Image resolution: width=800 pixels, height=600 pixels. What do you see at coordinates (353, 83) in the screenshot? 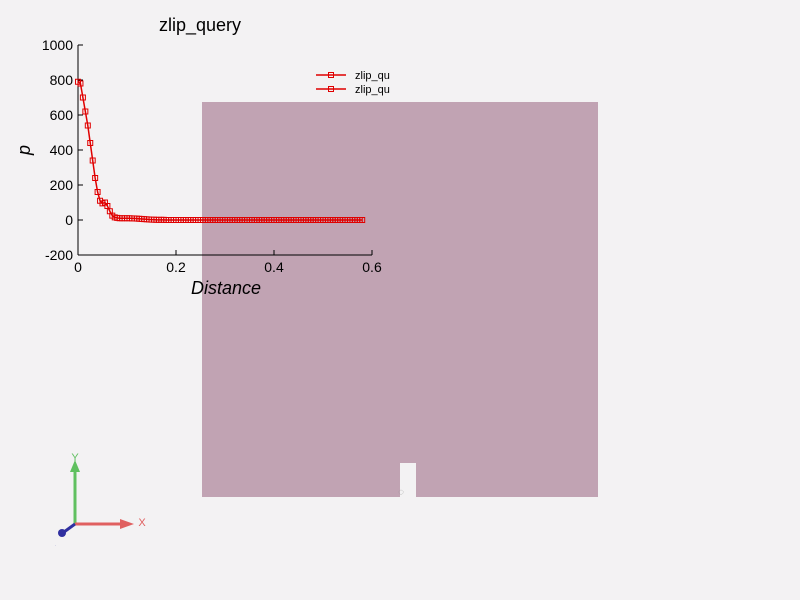
I see `plot-legend: zlip_qu zlip_qu` at bounding box center [353, 83].